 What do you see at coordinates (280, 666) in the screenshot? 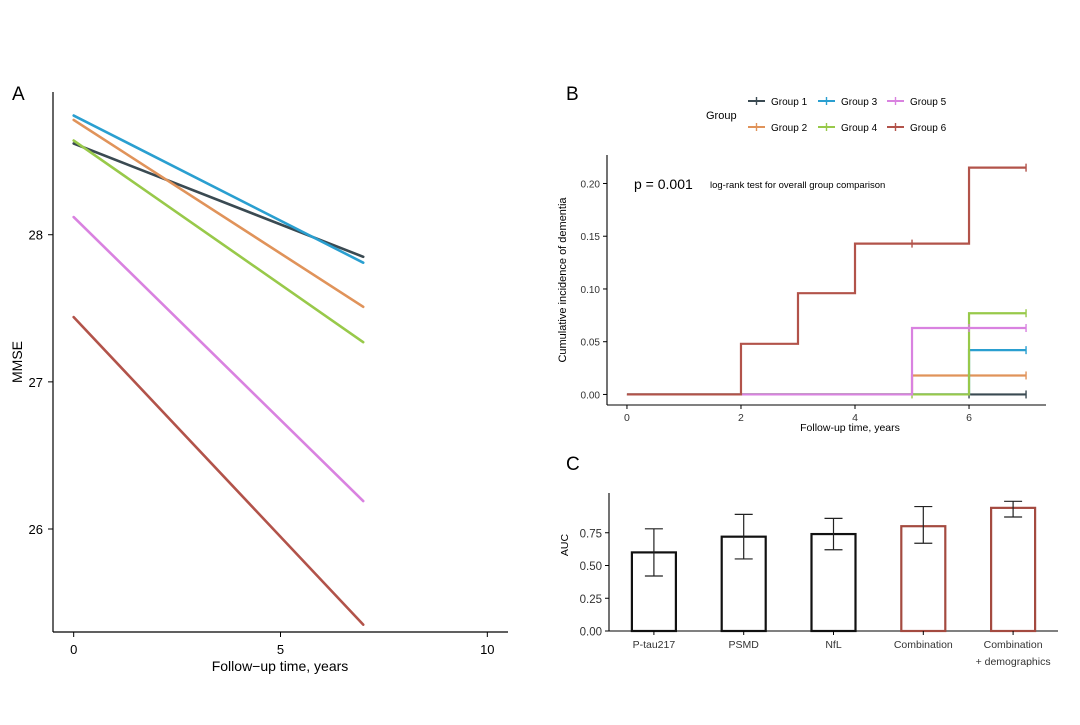
I see `panel-a-x-axis-label: Follow−up time, years` at bounding box center [280, 666].